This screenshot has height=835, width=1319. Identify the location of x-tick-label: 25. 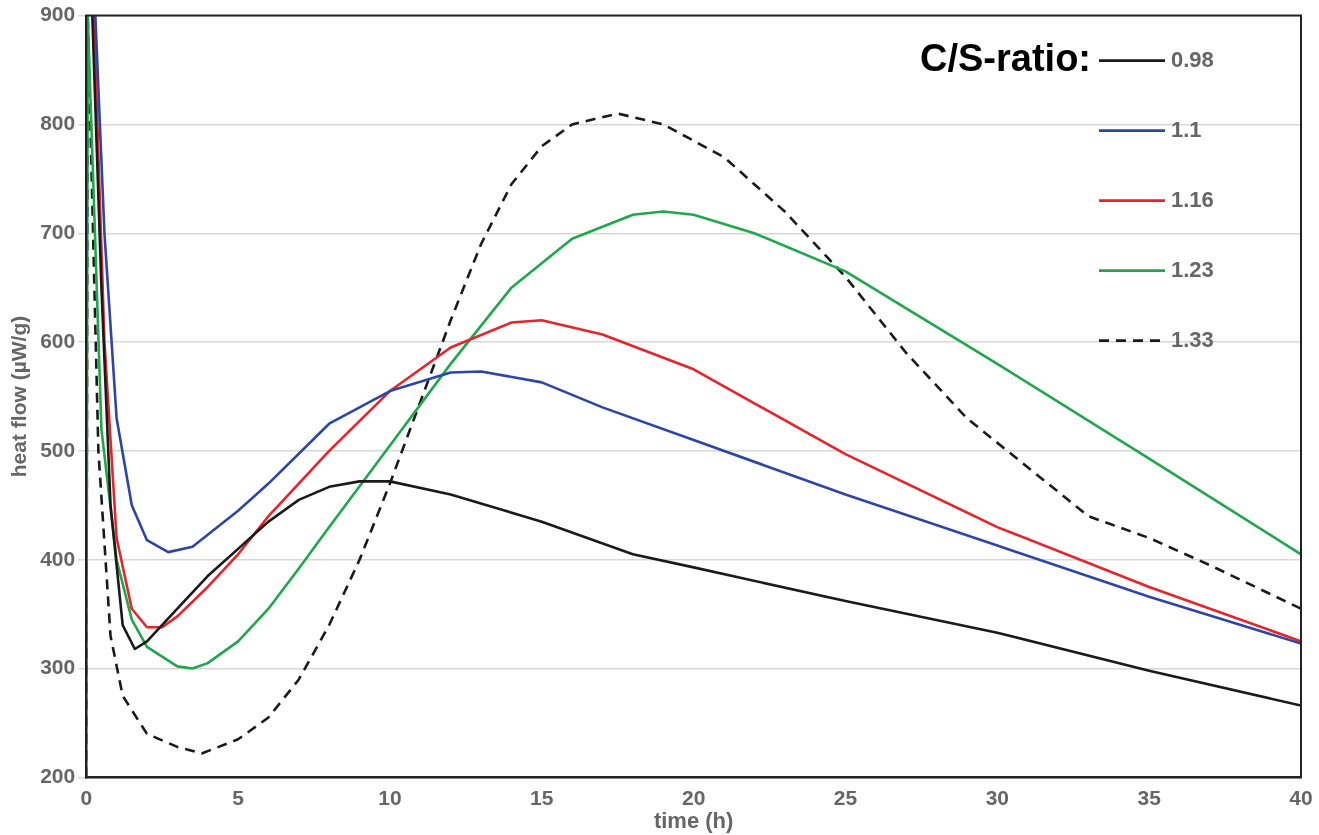
(845, 797).